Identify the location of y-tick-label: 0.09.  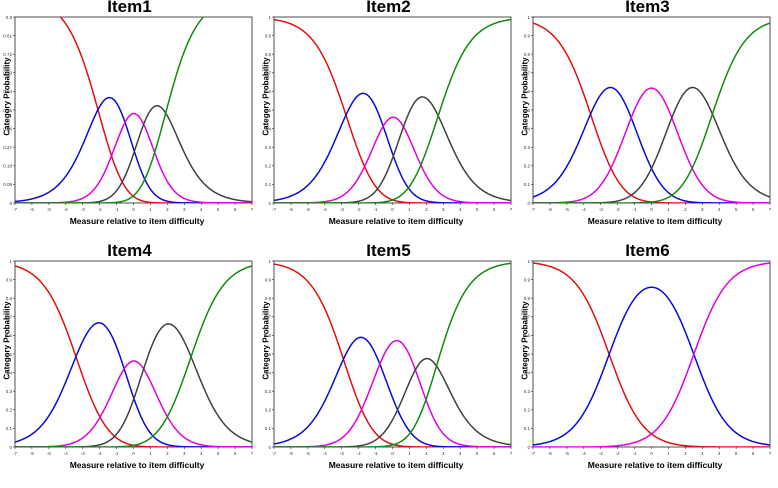
(7, 184).